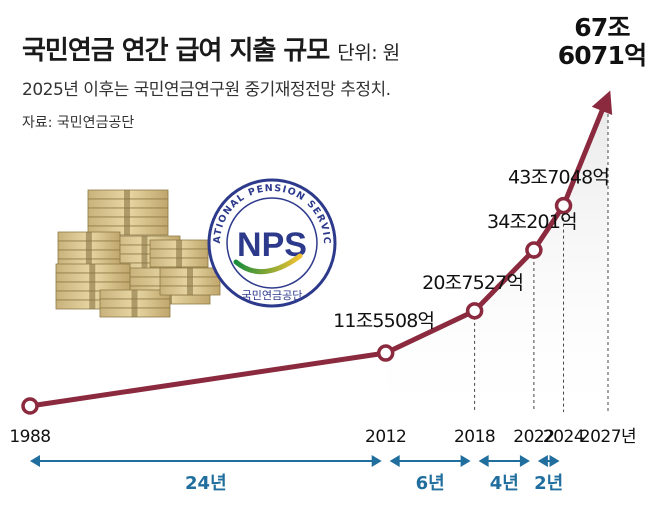 The image size is (658, 509). I want to click on logo-swoosh, so click(268, 264).